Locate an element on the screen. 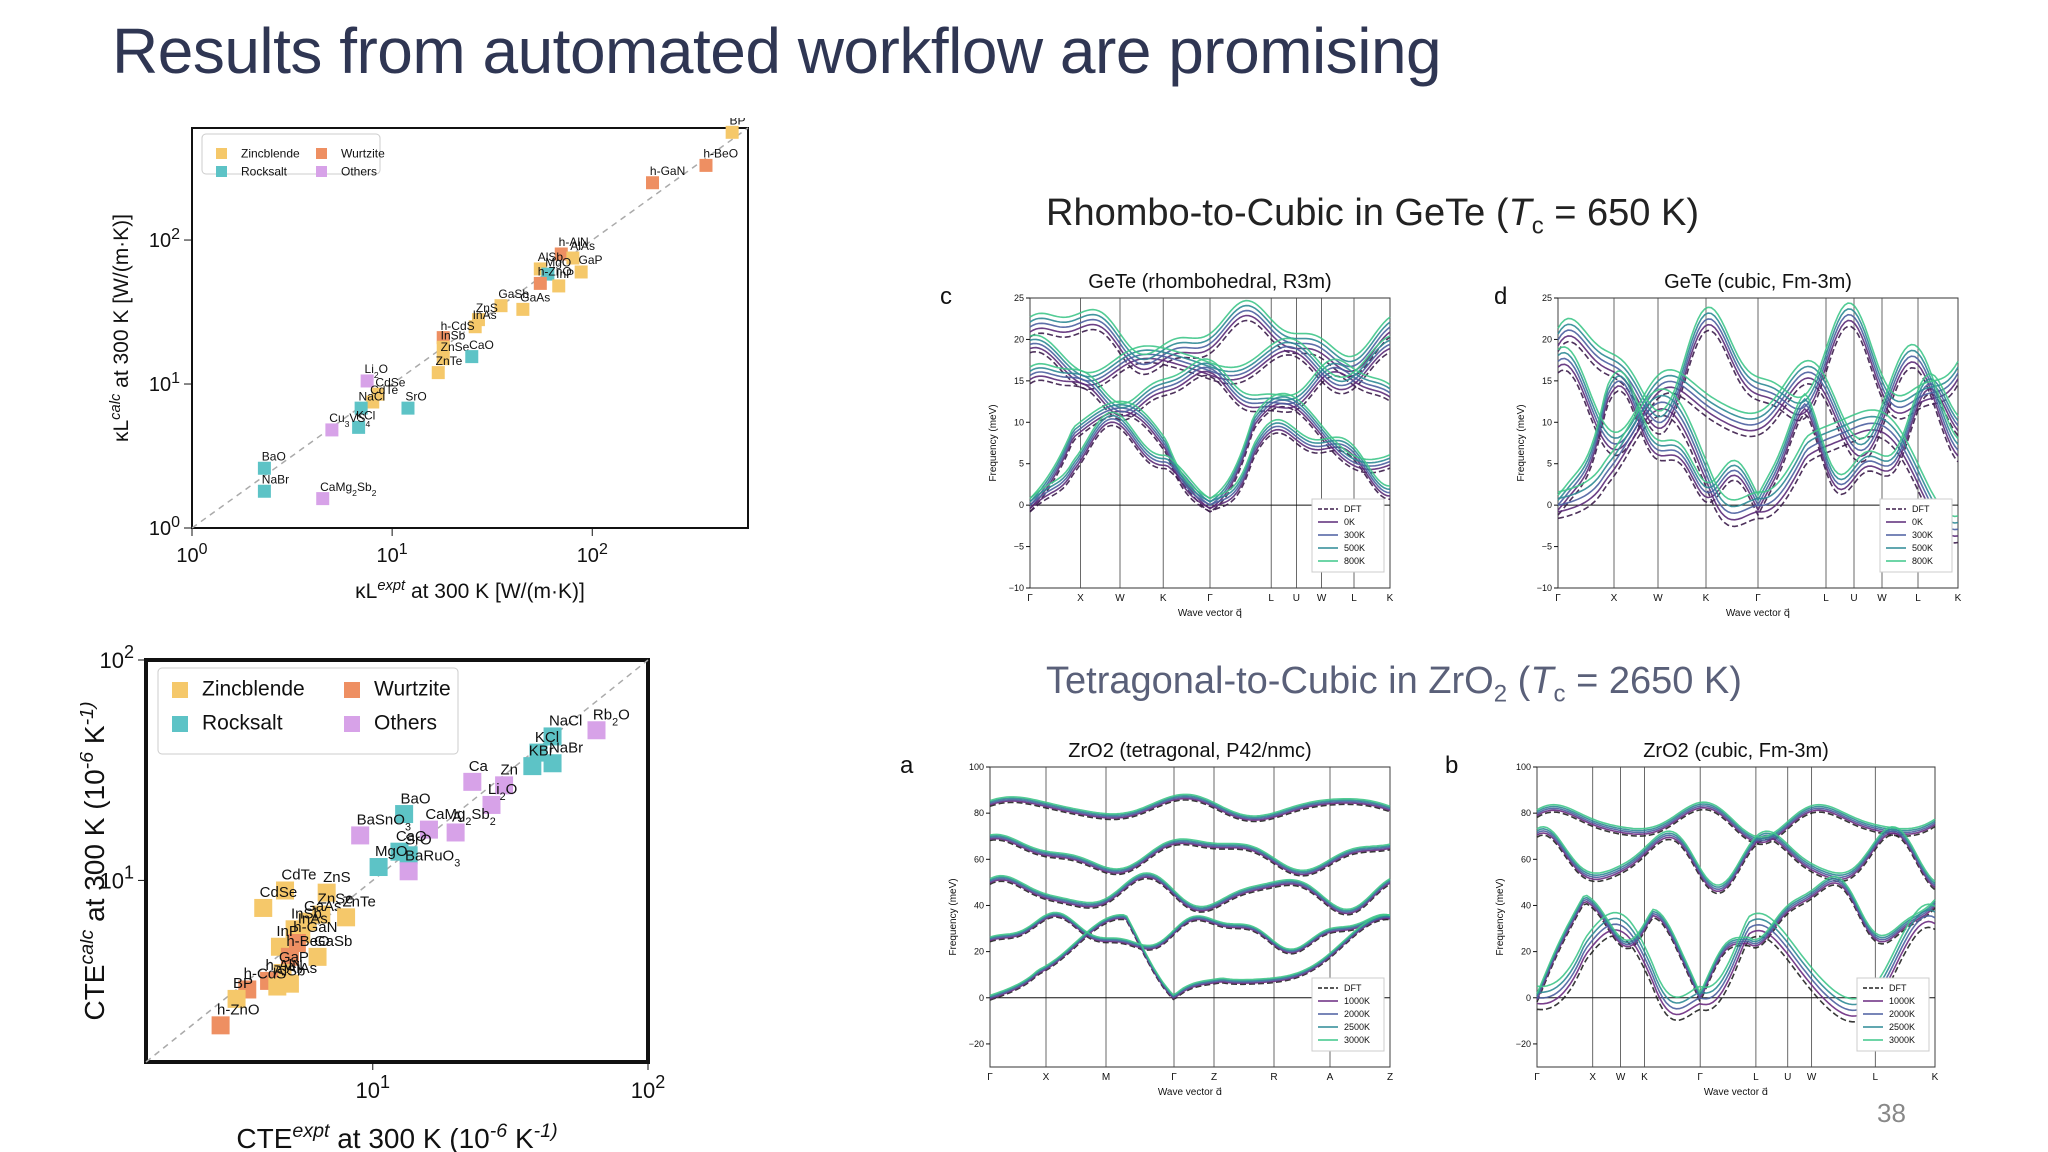  kappa-point-label: GaSb is located at coordinates (513, 294).